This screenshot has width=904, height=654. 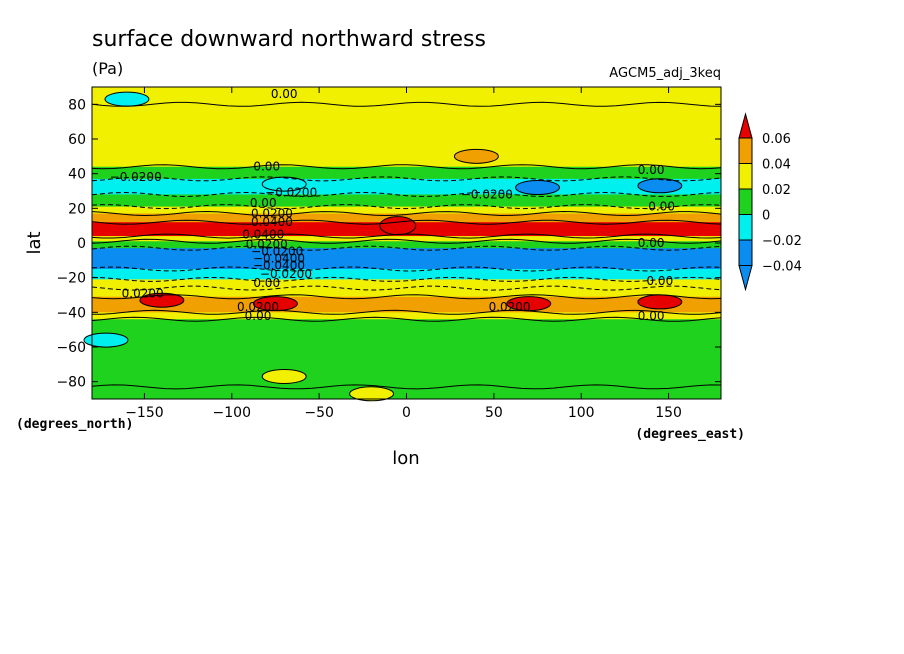 I want to click on x-tick-label: 0, so click(x=406, y=413).